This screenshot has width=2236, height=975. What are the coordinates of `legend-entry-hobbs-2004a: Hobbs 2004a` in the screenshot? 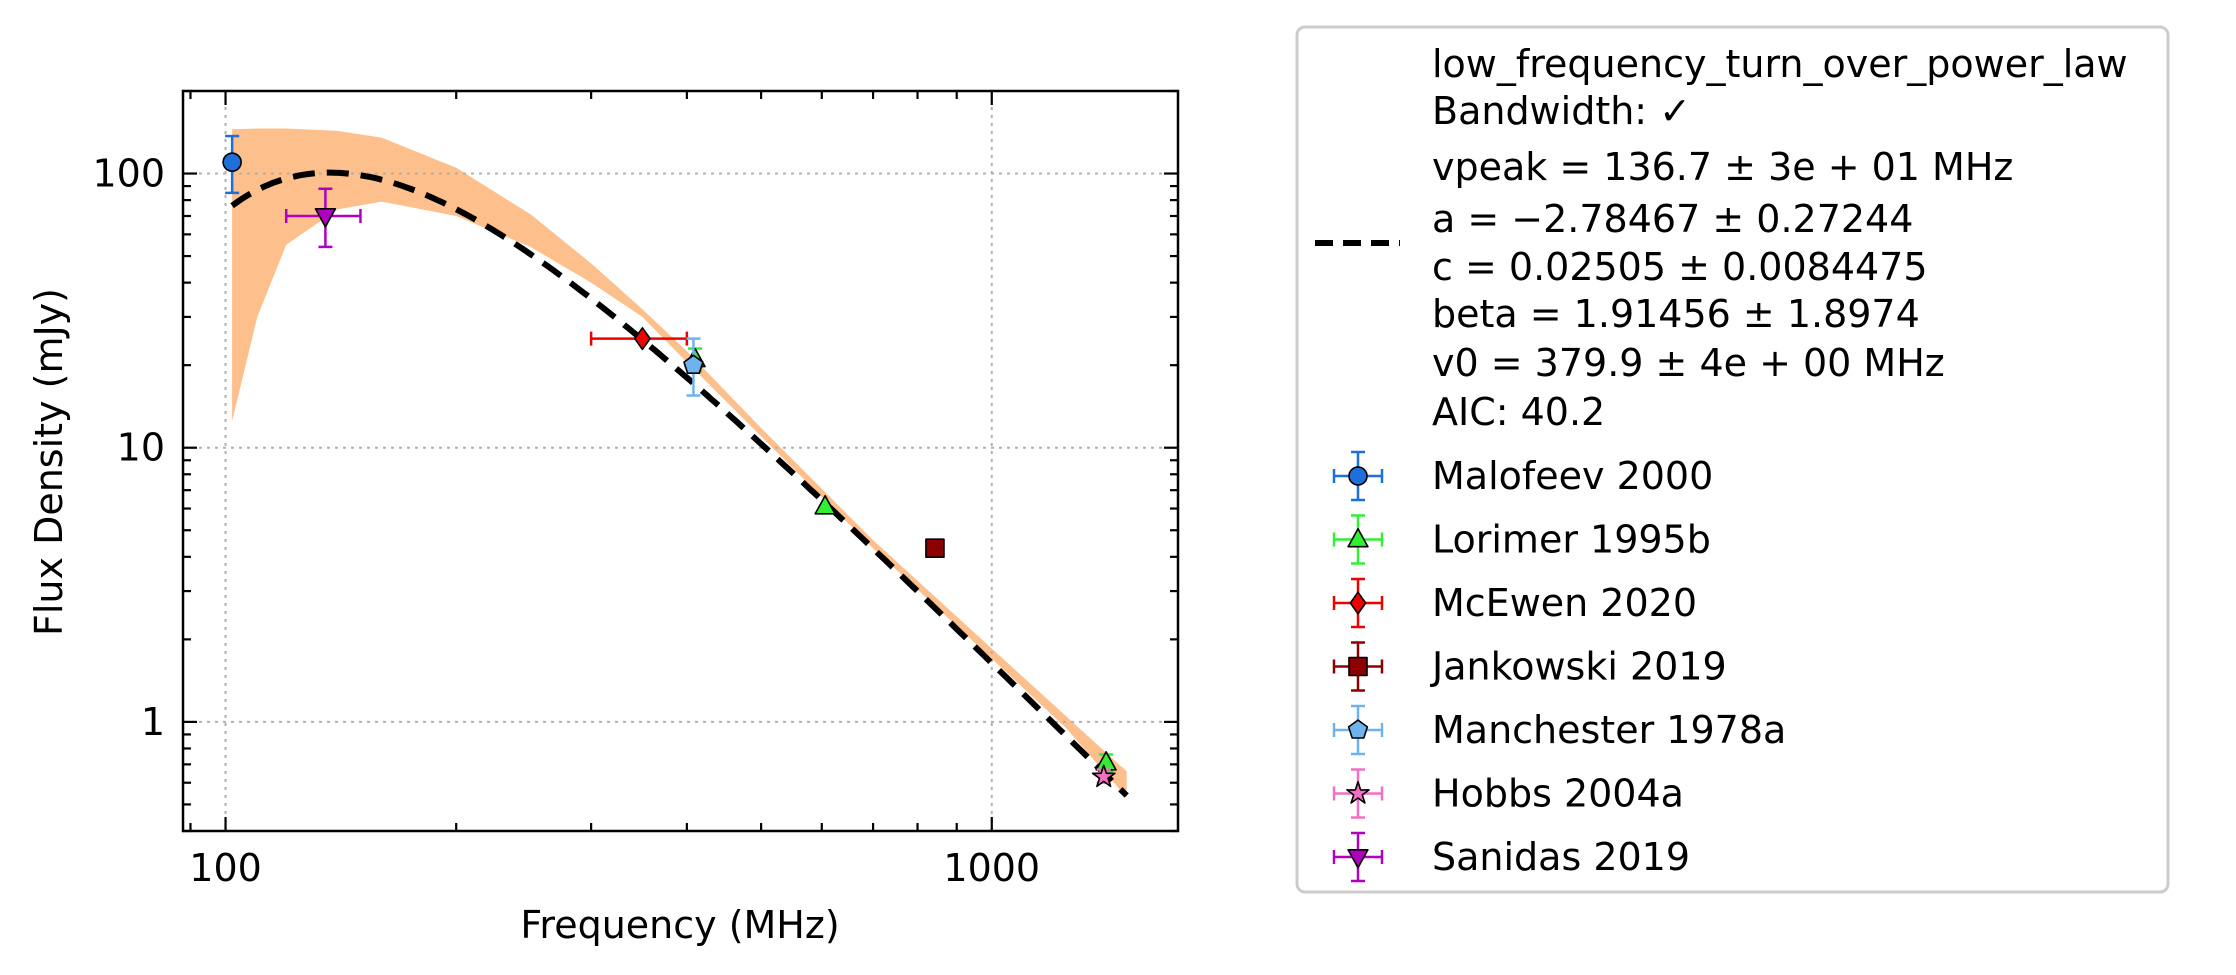 It's located at (1508, 793).